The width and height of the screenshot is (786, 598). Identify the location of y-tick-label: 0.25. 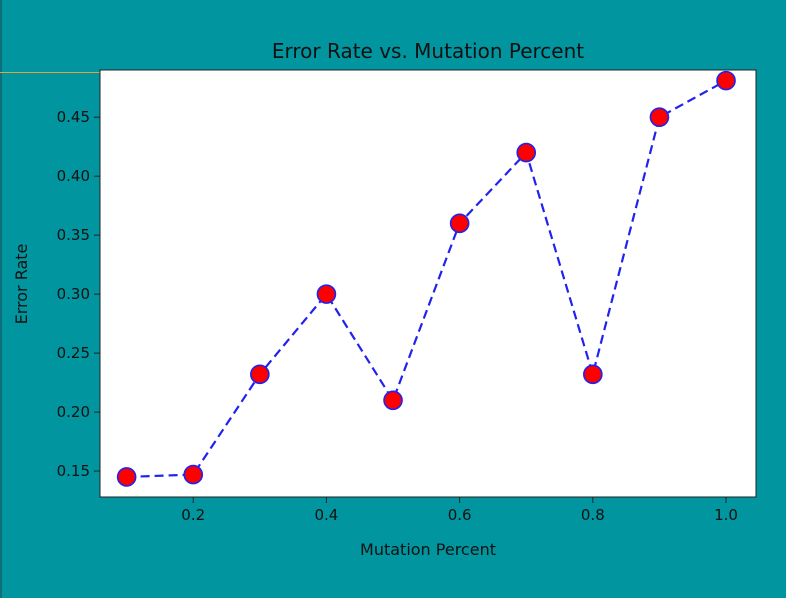
(73, 353).